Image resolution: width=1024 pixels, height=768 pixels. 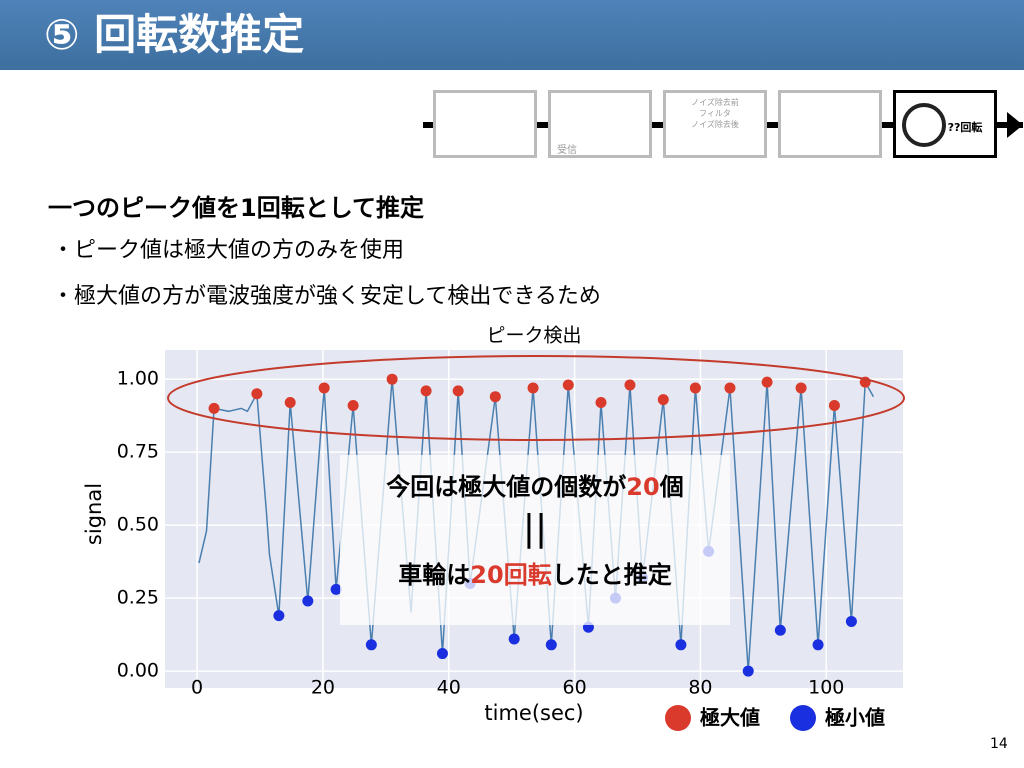 What do you see at coordinates (138, 452) in the screenshot?
I see `y-tick-label: 0.75` at bounding box center [138, 452].